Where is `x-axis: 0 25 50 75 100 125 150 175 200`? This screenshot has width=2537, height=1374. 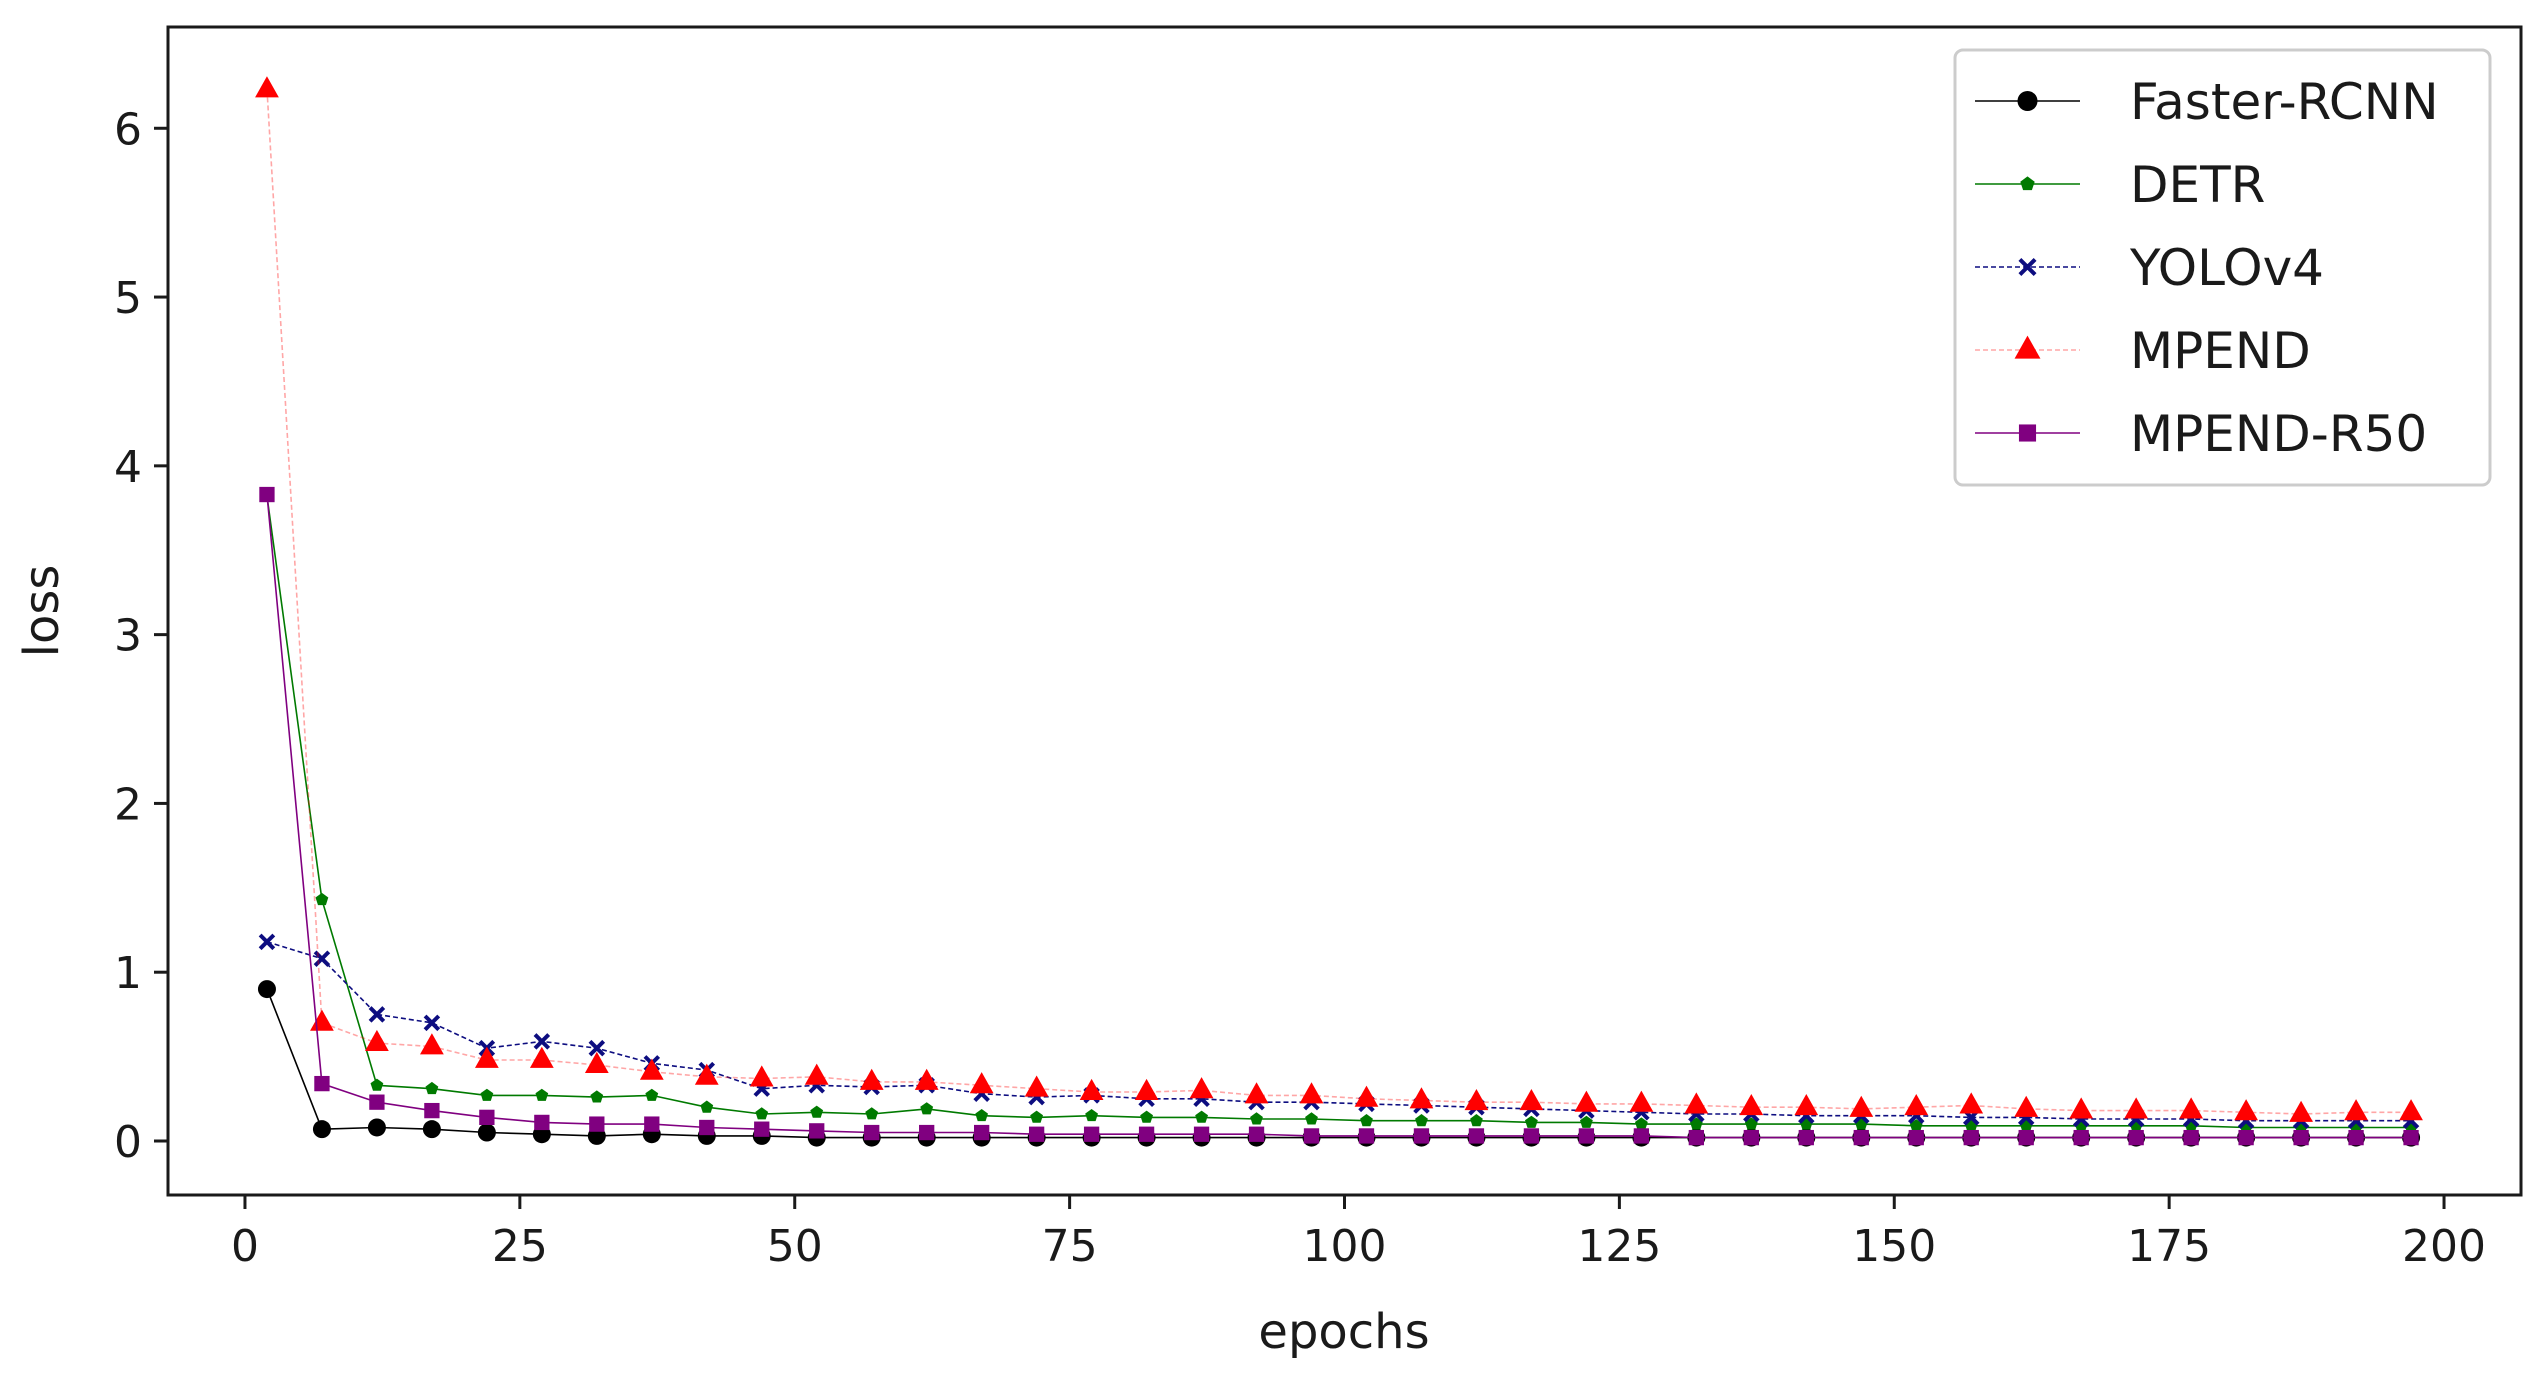
x-axis: 0 25 50 75 100 125 150 175 200 is located at coordinates (1358, 1233).